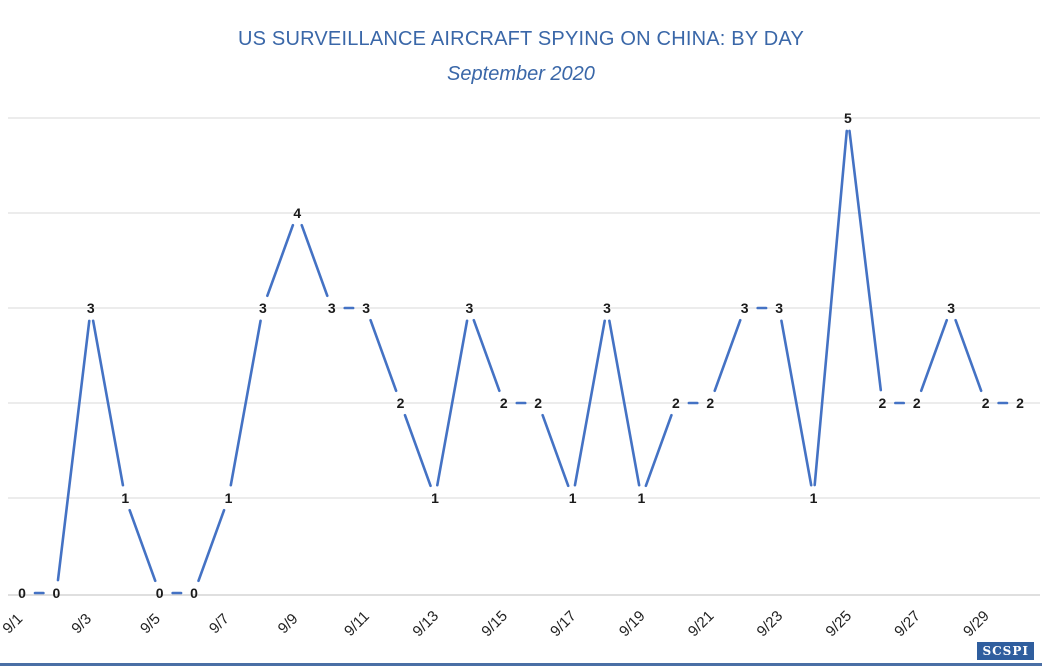 This screenshot has width=1042, height=666. Describe the element at coordinates (81, 623) in the screenshot. I see `x-tick-label: 9/3` at that location.